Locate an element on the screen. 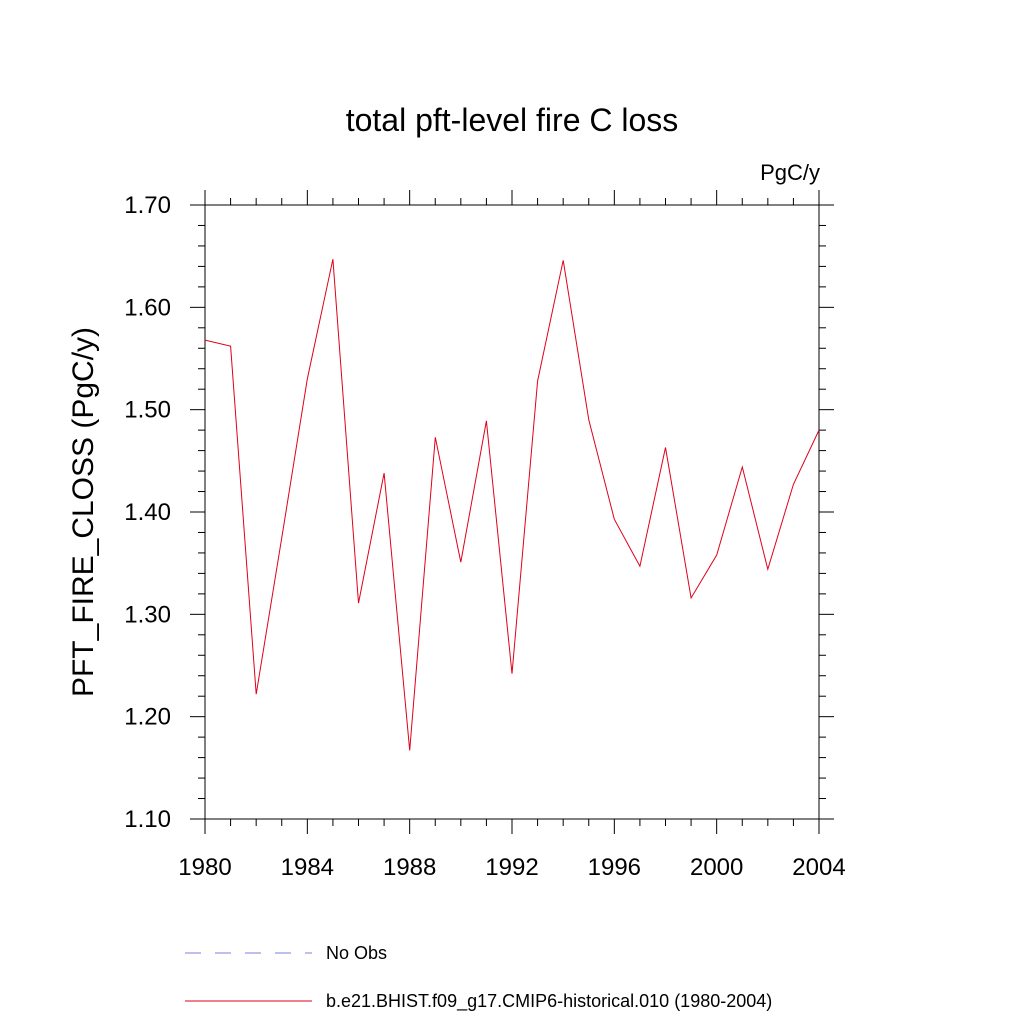 Image resolution: width=1024 pixels, height=1024 pixels. x-tick-label: 1992 is located at coordinates (511, 867).